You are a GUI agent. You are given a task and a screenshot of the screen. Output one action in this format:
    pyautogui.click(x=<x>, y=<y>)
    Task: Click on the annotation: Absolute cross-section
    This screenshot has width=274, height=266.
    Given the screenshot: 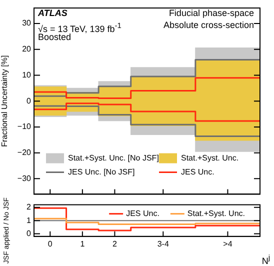 What is the action you would take?
    pyautogui.click(x=208, y=25)
    